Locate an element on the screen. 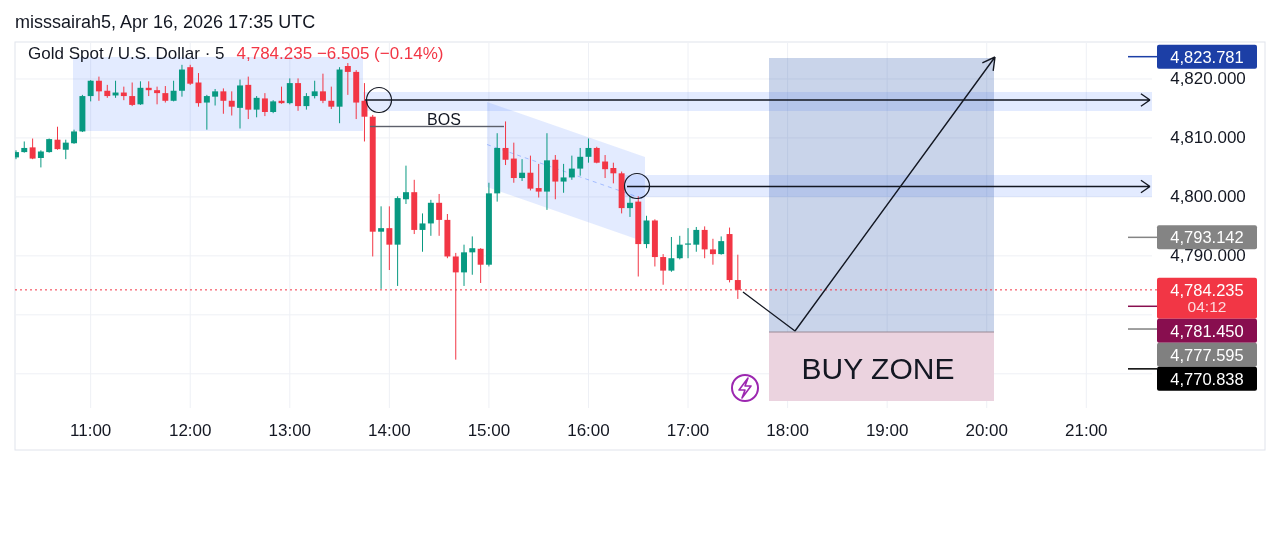 The width and height of the screenshot is (1280, 542). annotation: BUY ZONE is located at coordinates (878, 368).